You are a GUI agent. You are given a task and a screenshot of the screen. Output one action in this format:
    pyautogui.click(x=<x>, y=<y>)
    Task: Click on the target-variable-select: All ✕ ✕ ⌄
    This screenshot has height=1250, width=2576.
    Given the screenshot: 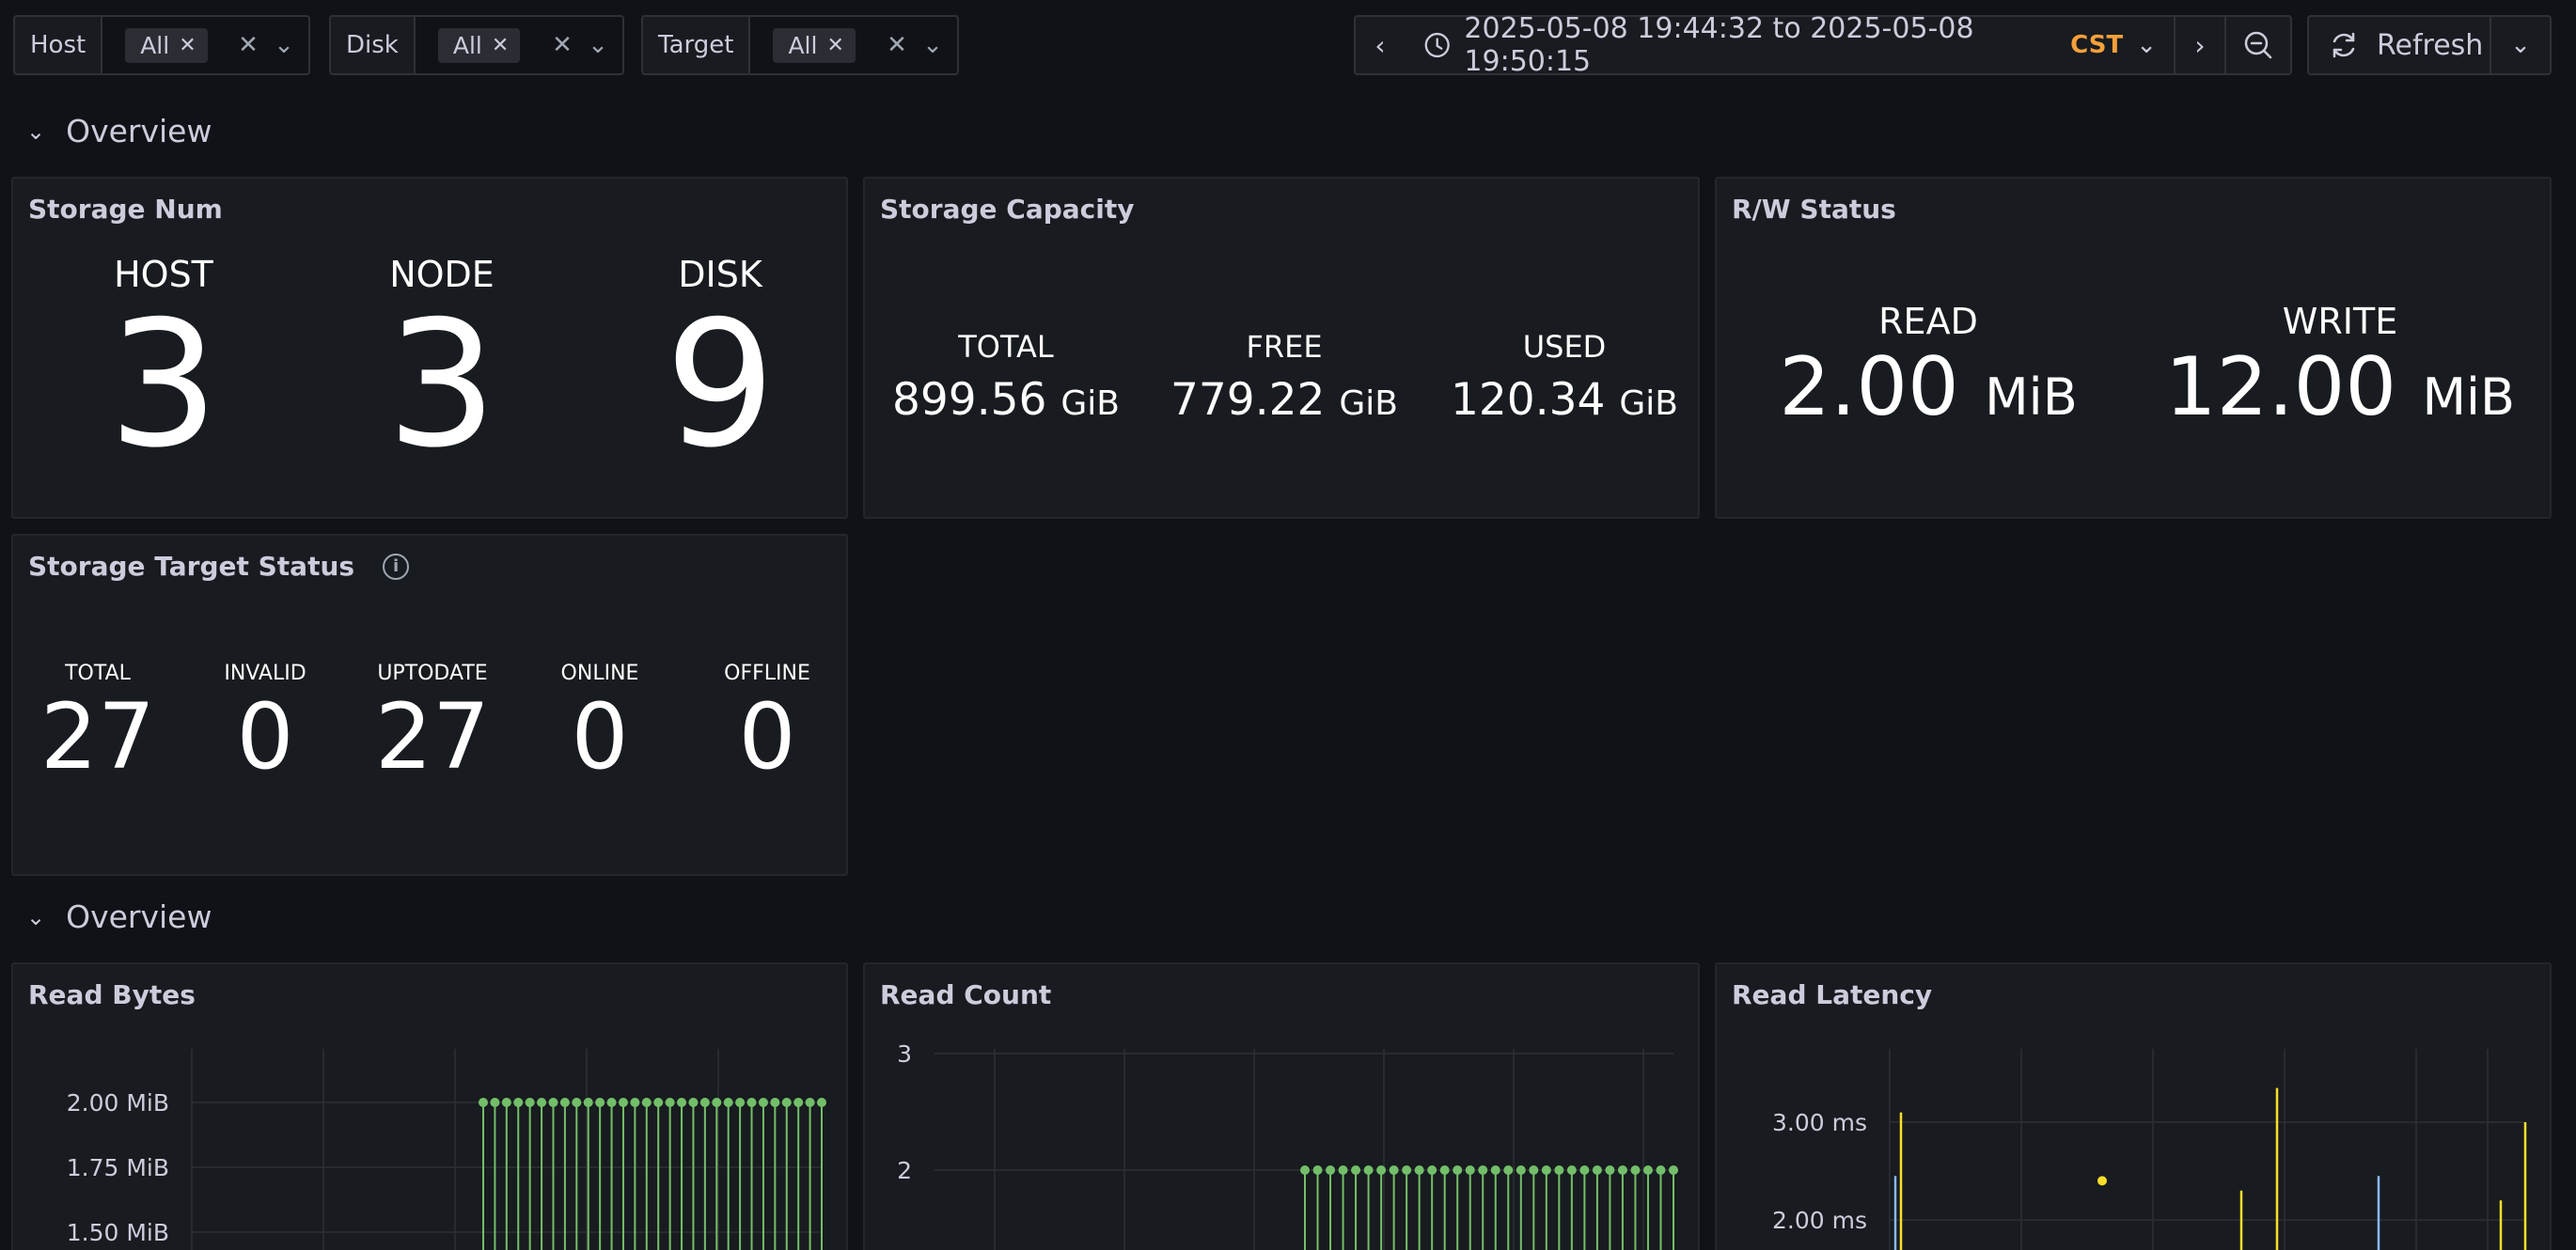 What is the action you would take?
    pyautogui.click(x=854, y=45)
    